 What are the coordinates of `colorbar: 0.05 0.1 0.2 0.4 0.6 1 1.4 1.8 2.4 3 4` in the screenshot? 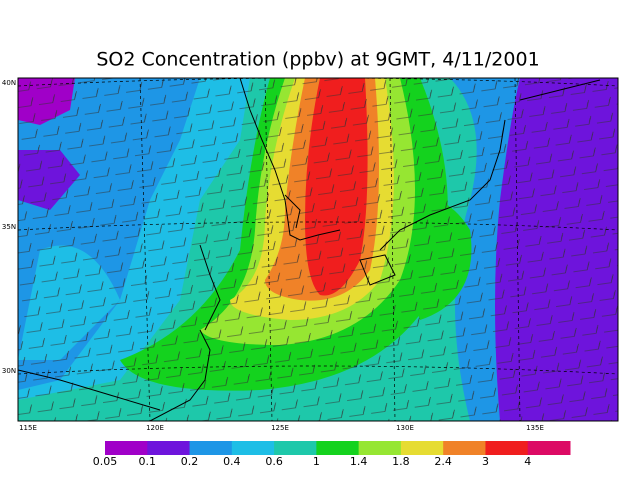 It's located at (332, 454).